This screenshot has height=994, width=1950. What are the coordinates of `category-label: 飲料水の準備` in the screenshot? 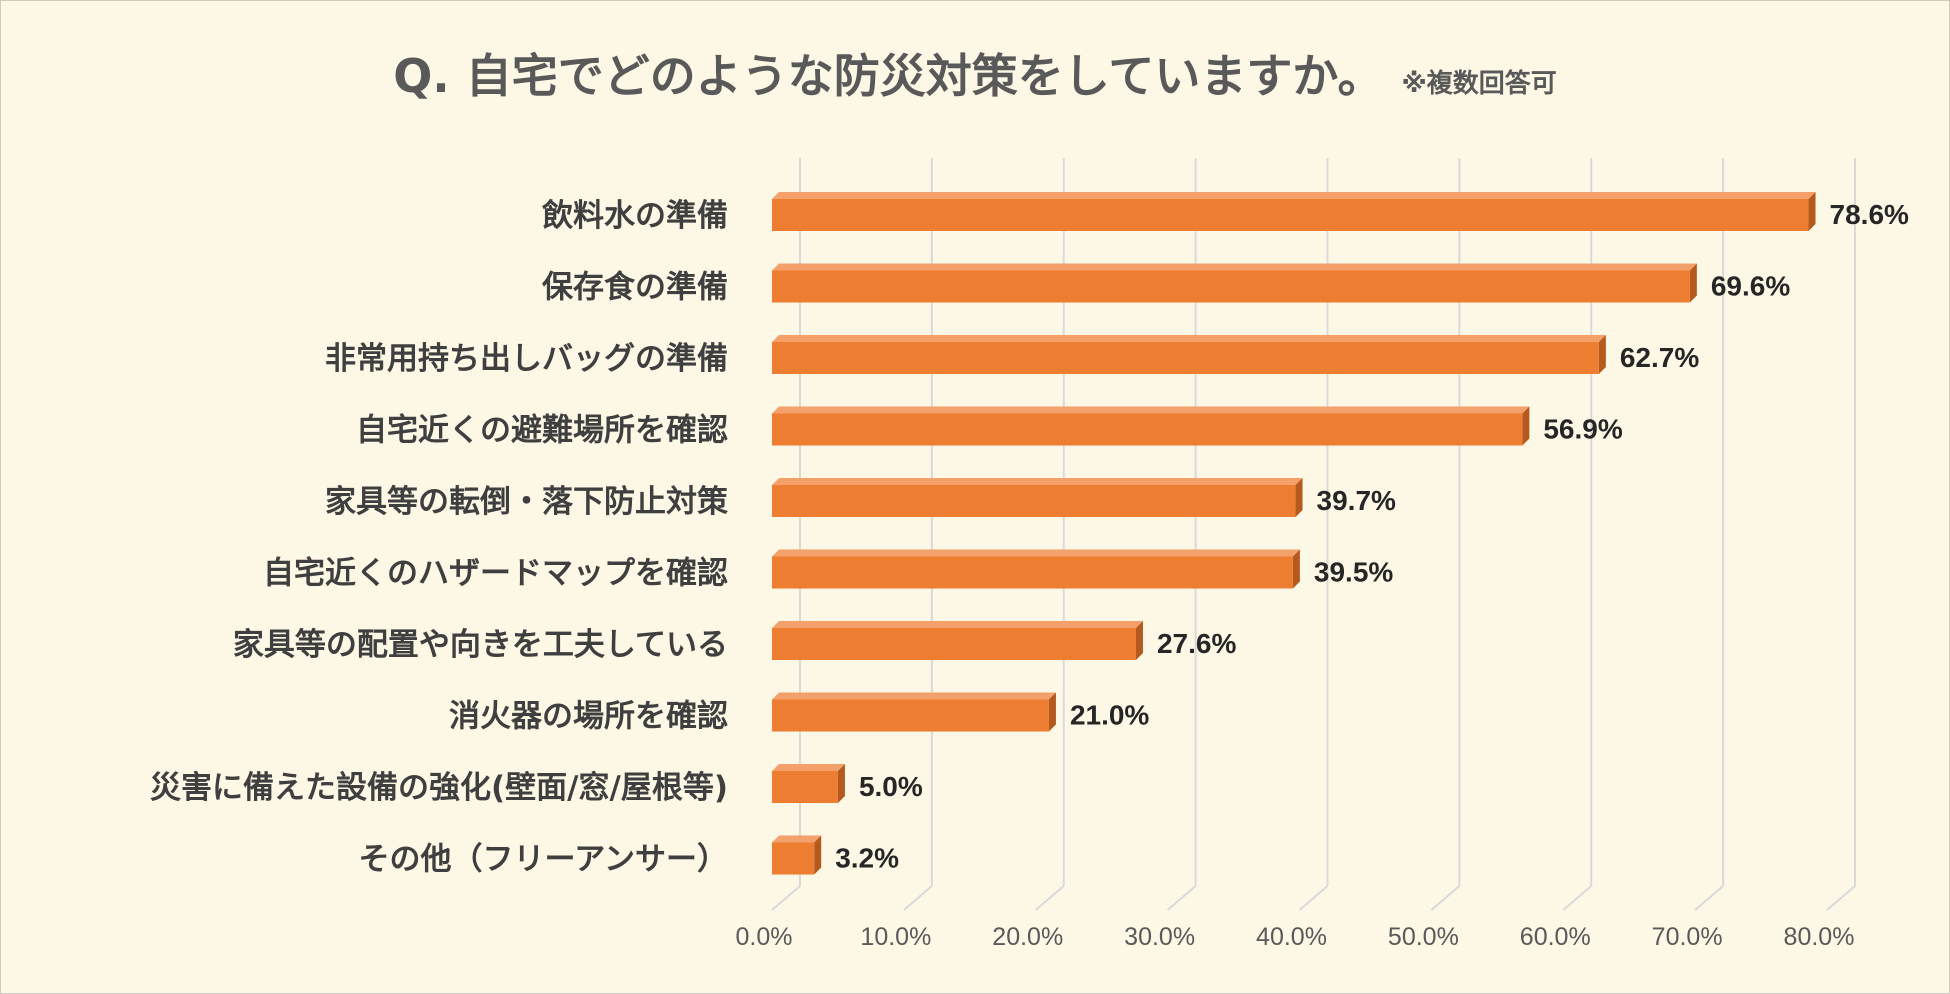 It's located at (635, 216).